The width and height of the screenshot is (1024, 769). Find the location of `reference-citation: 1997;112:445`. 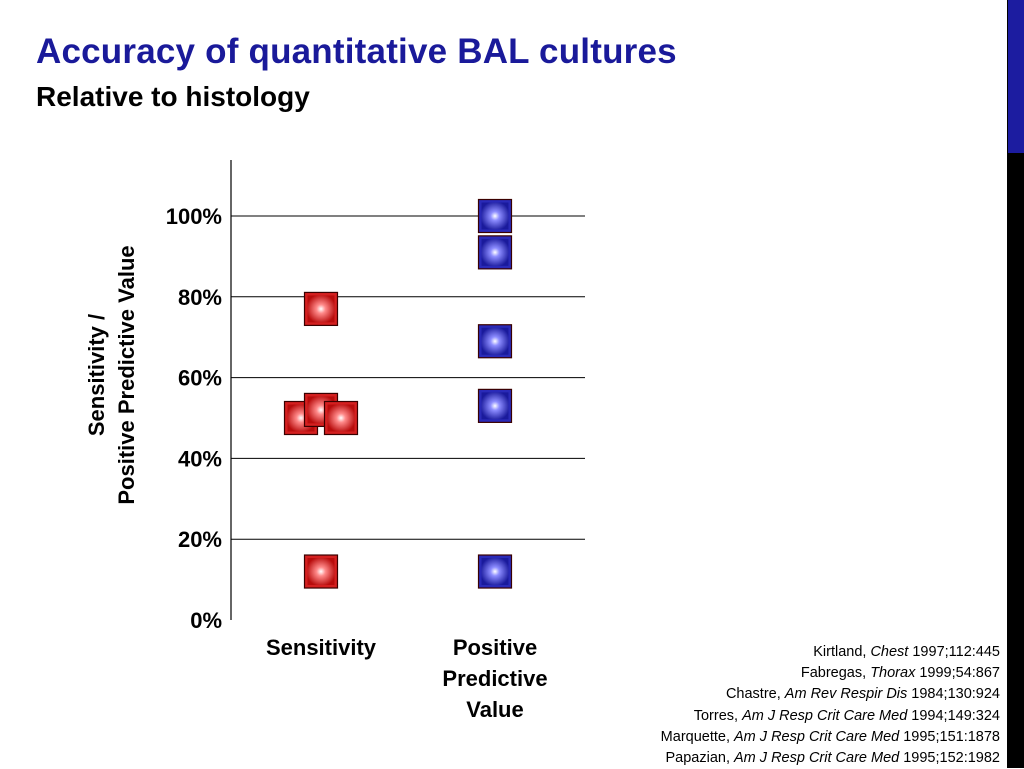

reference-citation: 1997;112:445 is located at coordinates (954, 652).